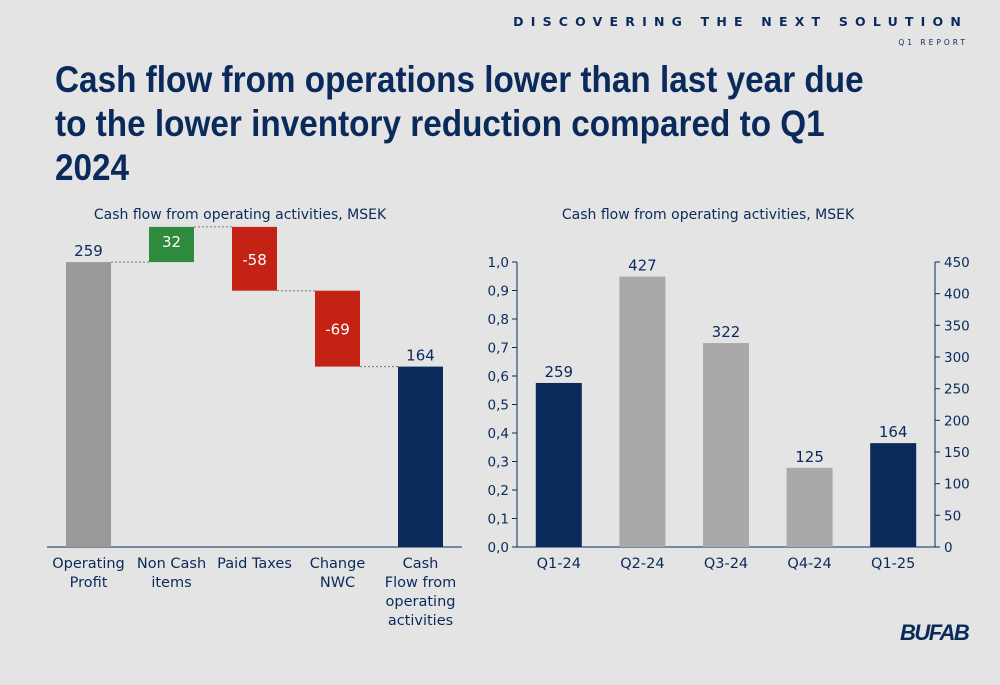 This screenshot has width=1000, height=685. What do you see at coordinates (957, 358) in the screenshot?
I see `right-axis-tick-label: 300` at bounding box center [957, 358].